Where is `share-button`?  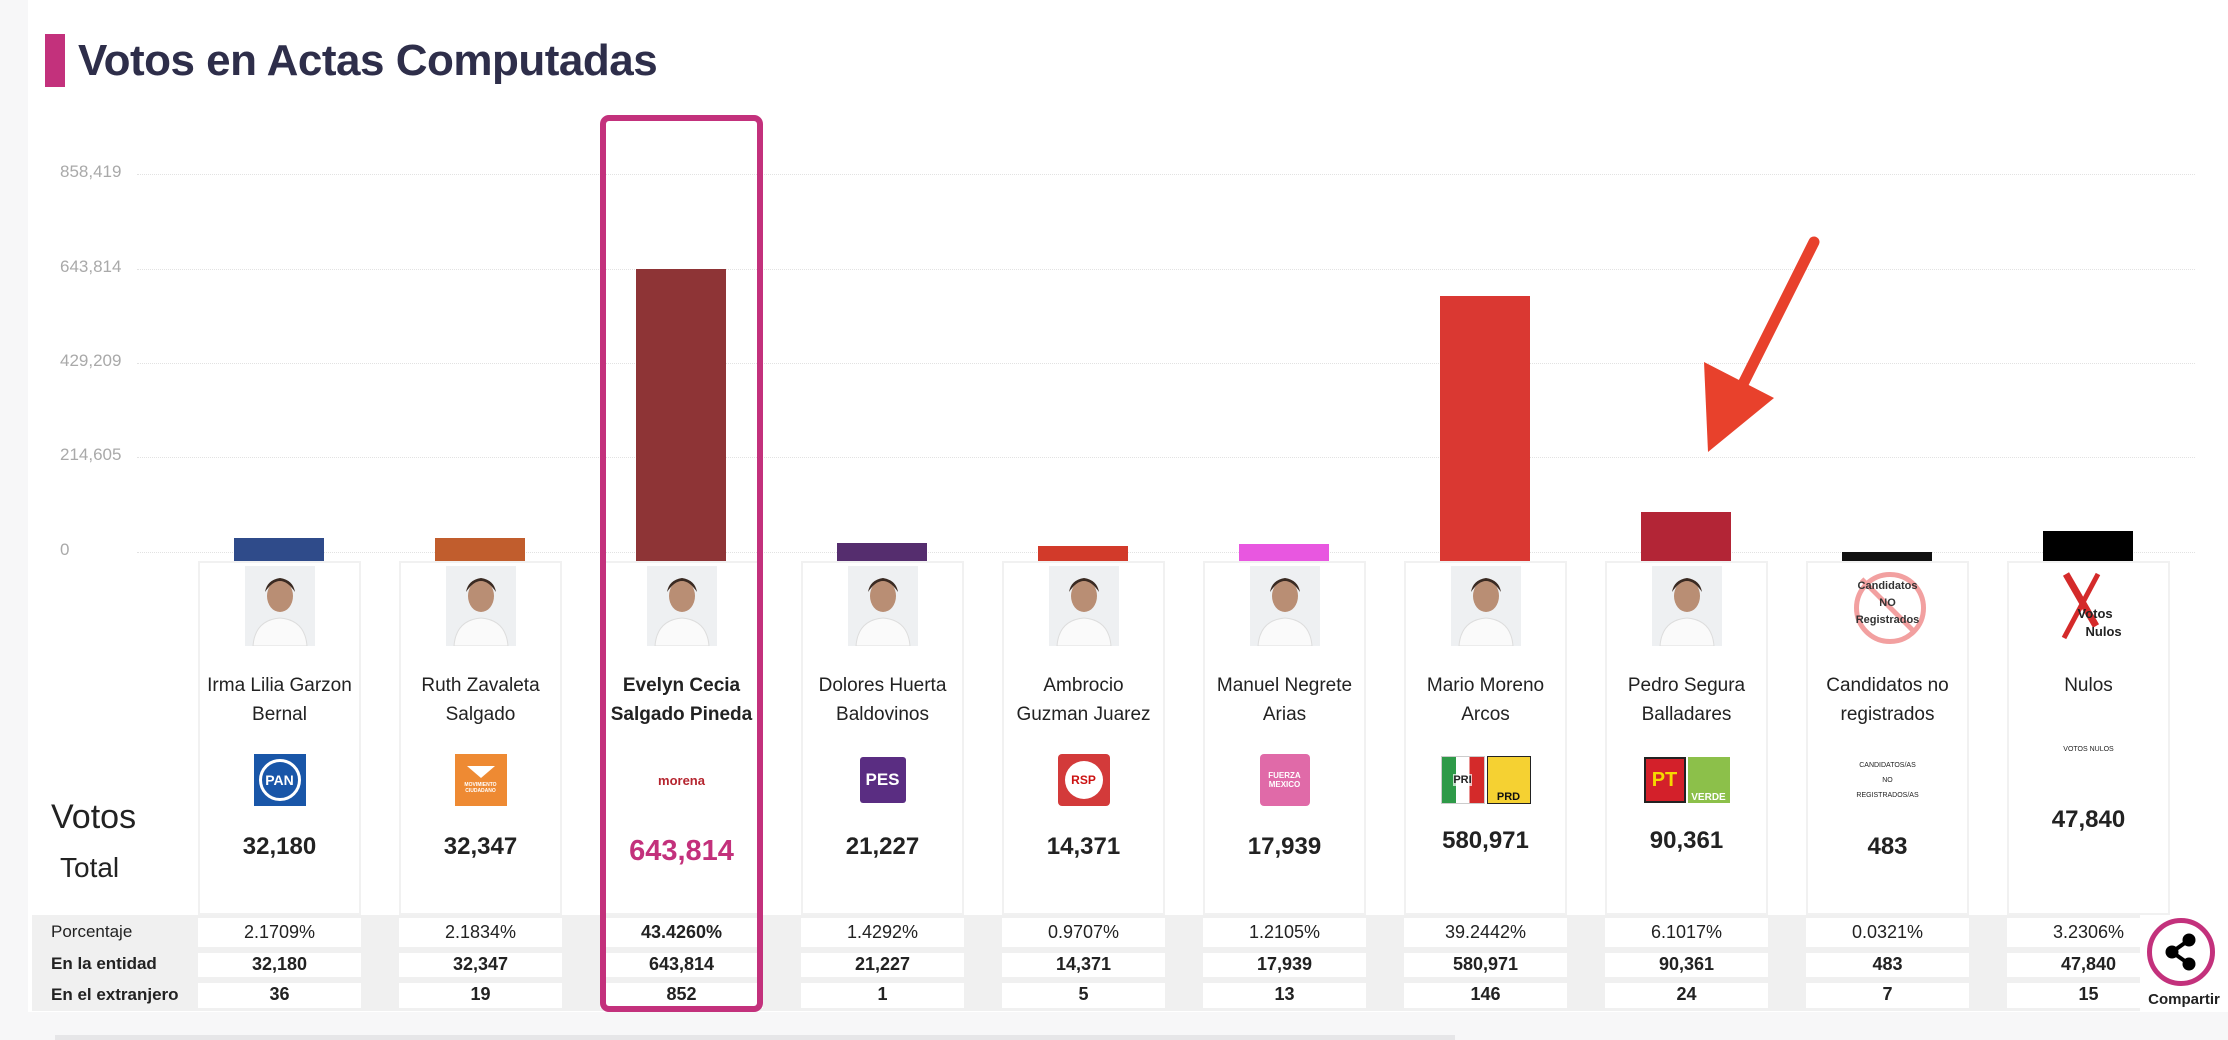
share-button is located at coordinates (2181, 952).